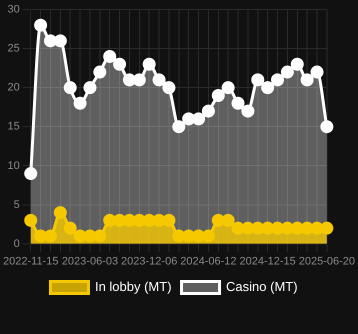  Describe the element at coordinates (90, 261) in the screenshot. I see `x-tick-label: 2023-06-03` at that location.